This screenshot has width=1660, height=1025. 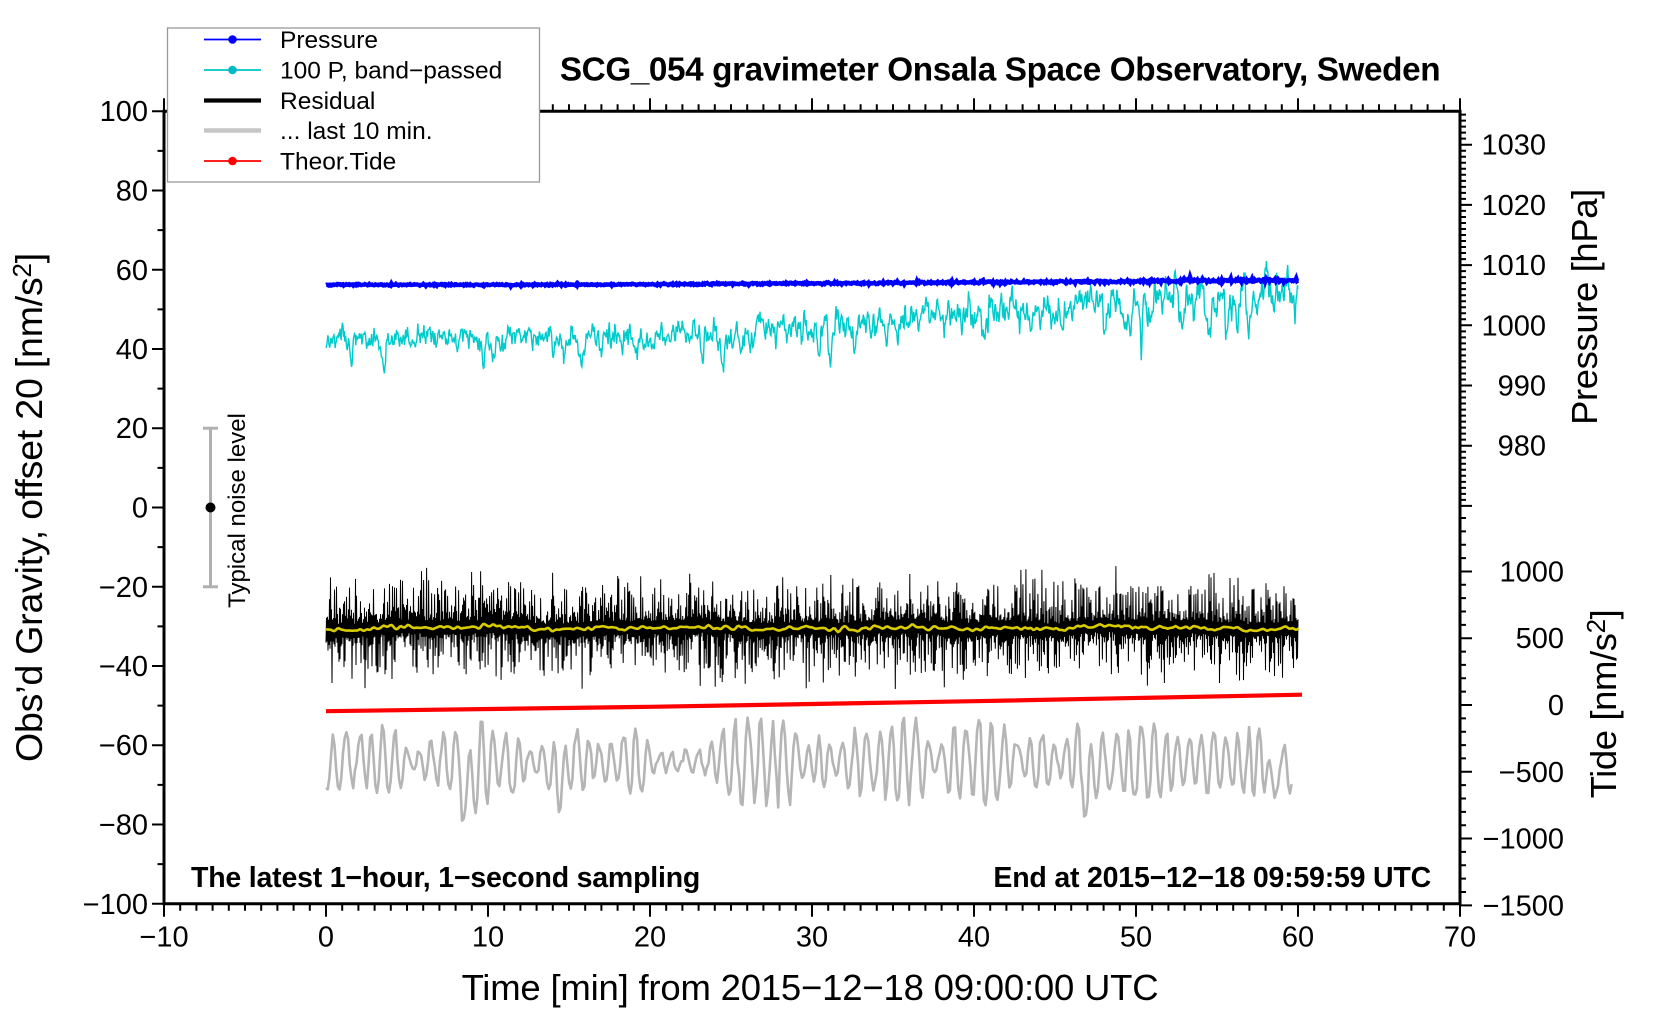 I want to click on svg-text: Theor.Tide, so click(x=338, y=162).